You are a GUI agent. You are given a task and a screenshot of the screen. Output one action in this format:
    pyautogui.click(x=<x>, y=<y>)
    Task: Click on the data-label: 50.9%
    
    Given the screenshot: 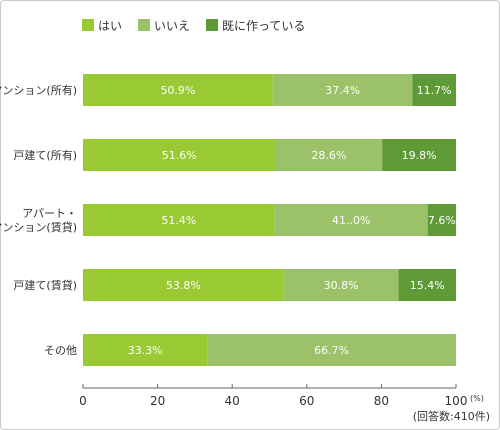 What is the action you would take?
    pyautogui.click(x=177, y=90)
    